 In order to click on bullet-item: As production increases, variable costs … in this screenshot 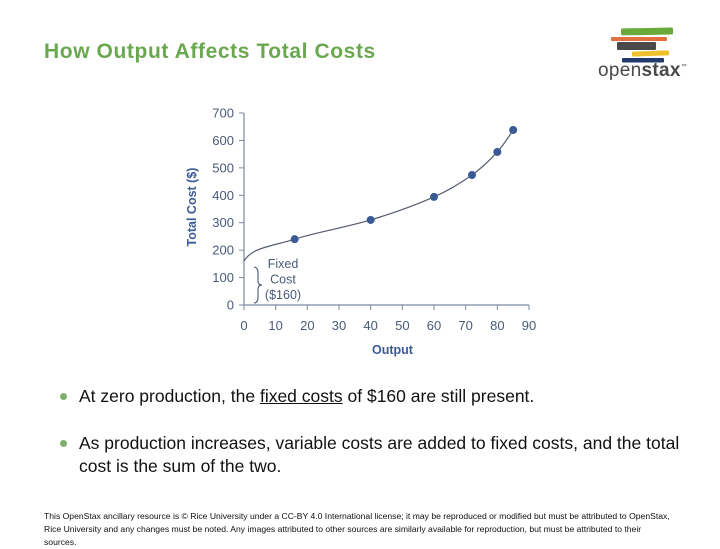, I will do `click(378, 455)`.